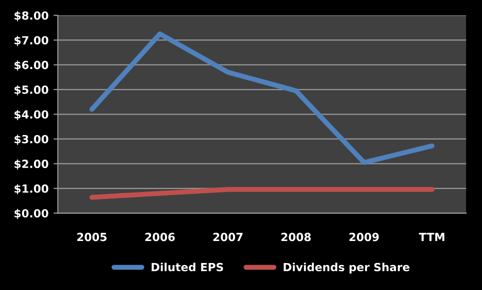  What do you see at coordinates (31, 90) in the screenshot?
I see `y-tick-label: $5.00` at bounding box center [31, 90].